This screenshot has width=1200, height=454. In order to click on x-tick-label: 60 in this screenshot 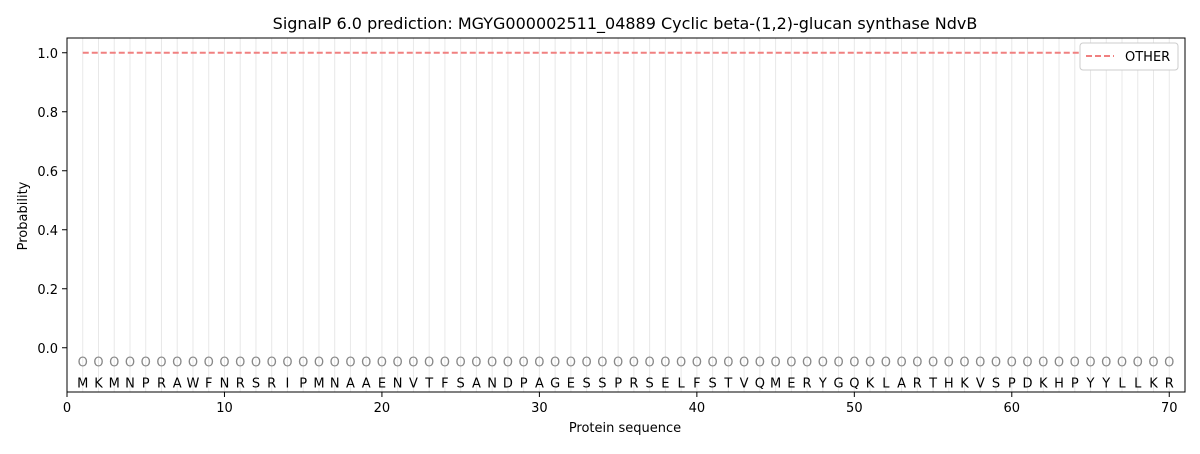, I will do `click(1012, 408)`.